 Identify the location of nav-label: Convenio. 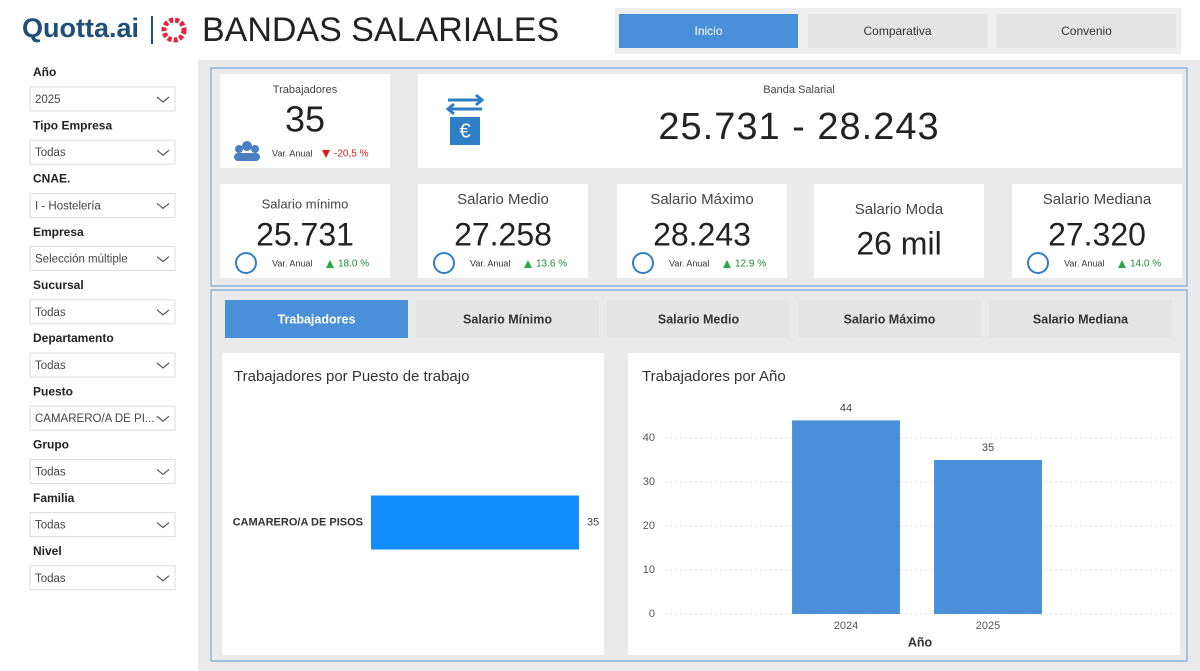
(1086, 31).